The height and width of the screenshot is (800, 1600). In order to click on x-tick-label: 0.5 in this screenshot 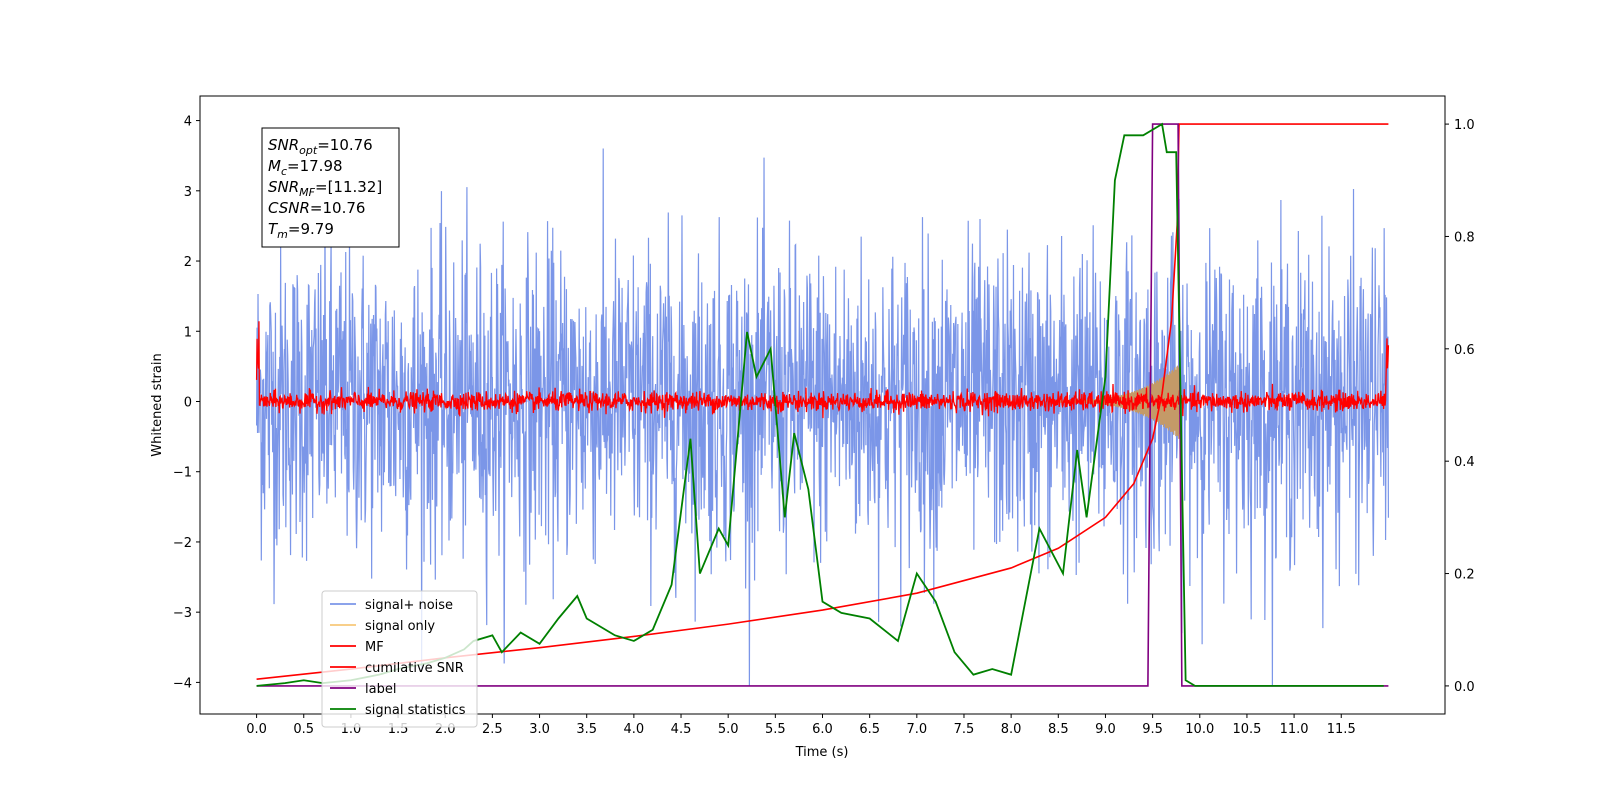, I will do `click(303, 729)`.